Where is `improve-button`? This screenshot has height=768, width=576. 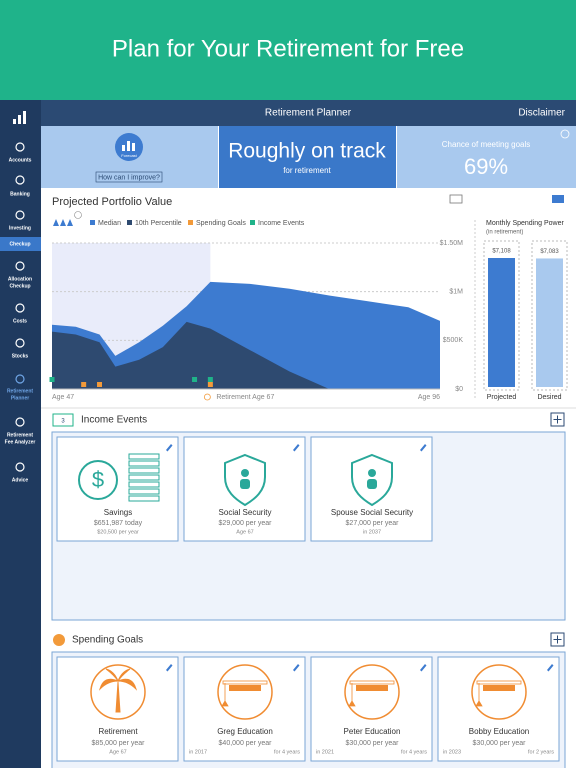 improve-button is located at coordinates (129, 177).